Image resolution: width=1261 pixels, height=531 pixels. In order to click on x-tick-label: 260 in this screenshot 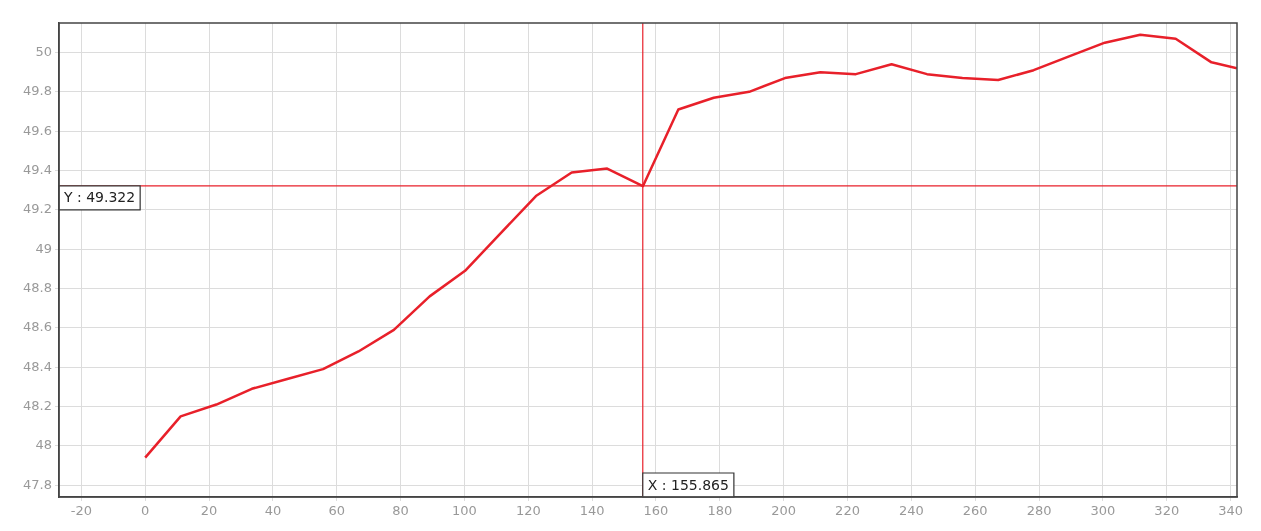, I will do `click(975, 511)`.